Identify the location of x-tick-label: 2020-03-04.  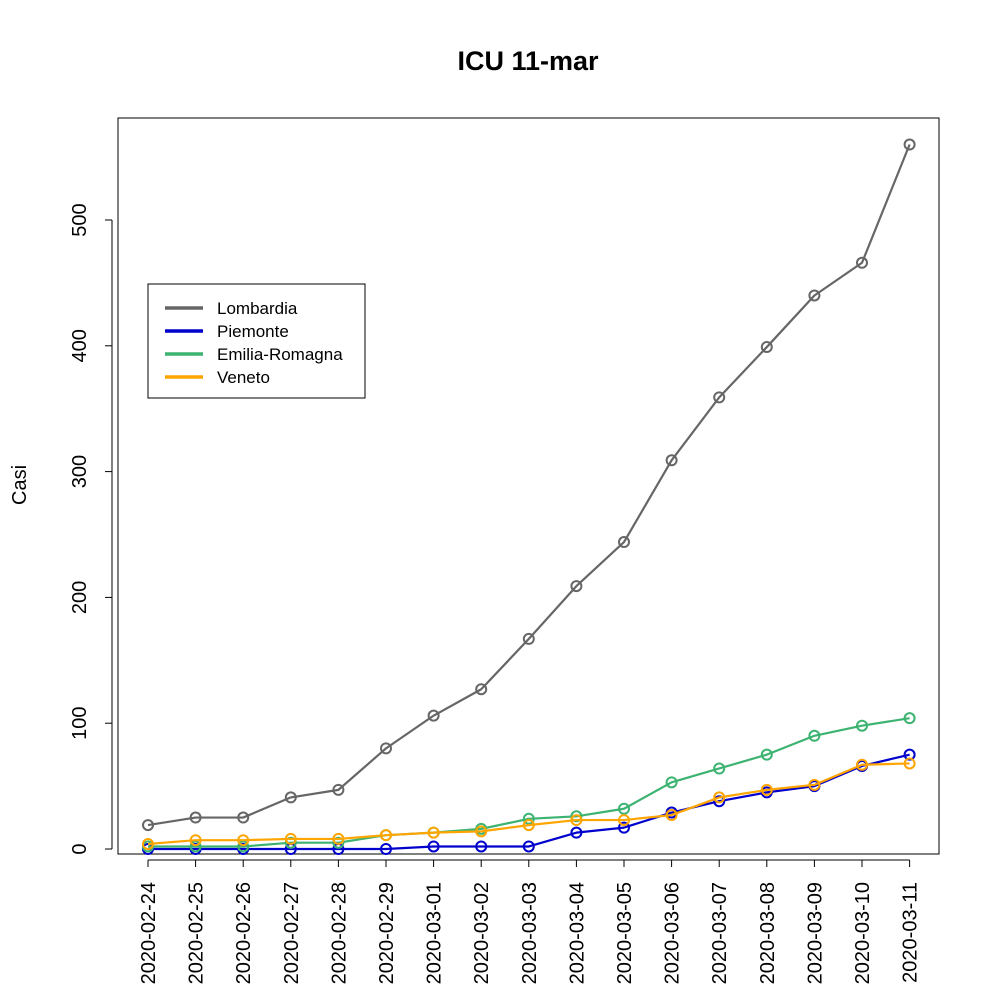
(577, 933).